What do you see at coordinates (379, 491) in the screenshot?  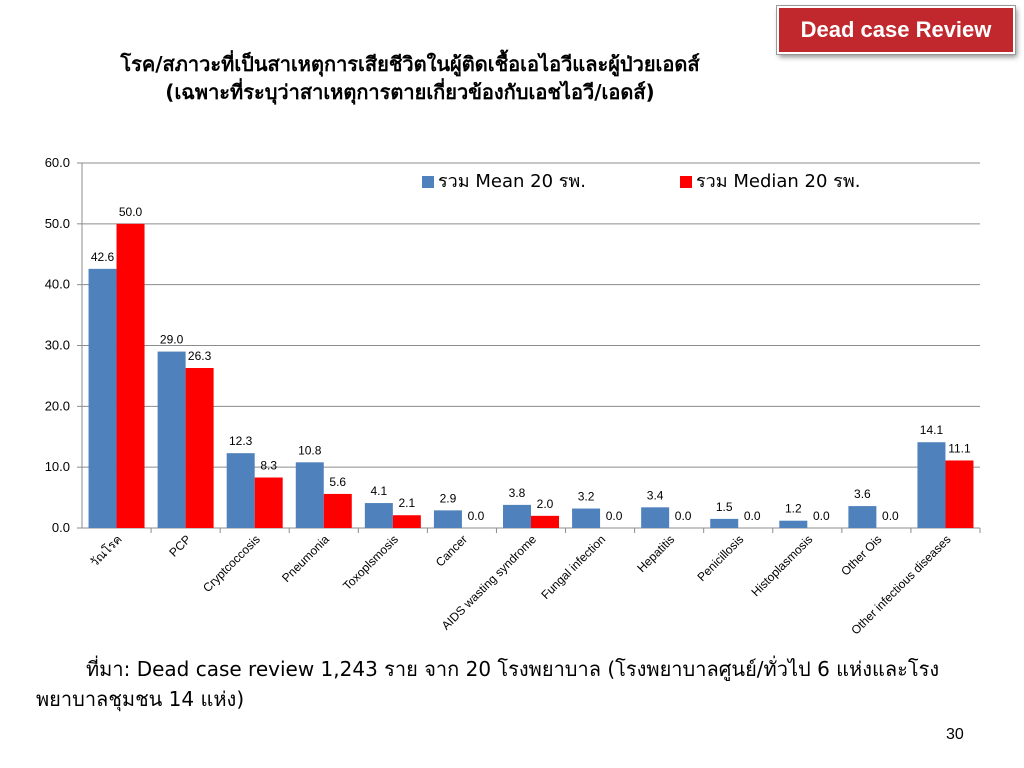 I see `data-label: 4.1` at bounding box center [379, 491].